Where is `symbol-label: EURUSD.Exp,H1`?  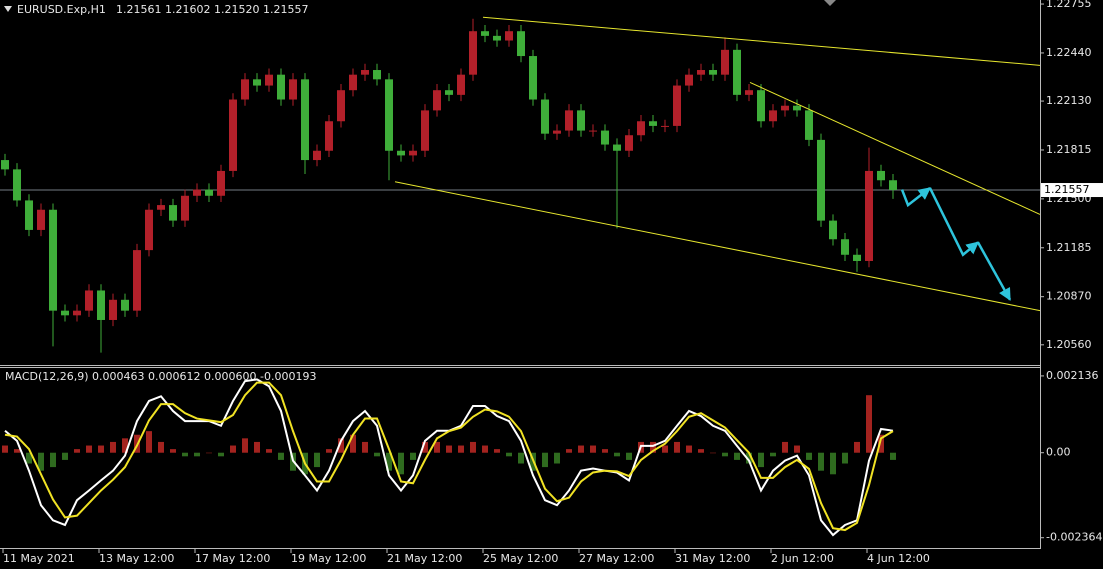
symbol-label: EURUSD.Exp,H1 is located at coordinates (61, 9).